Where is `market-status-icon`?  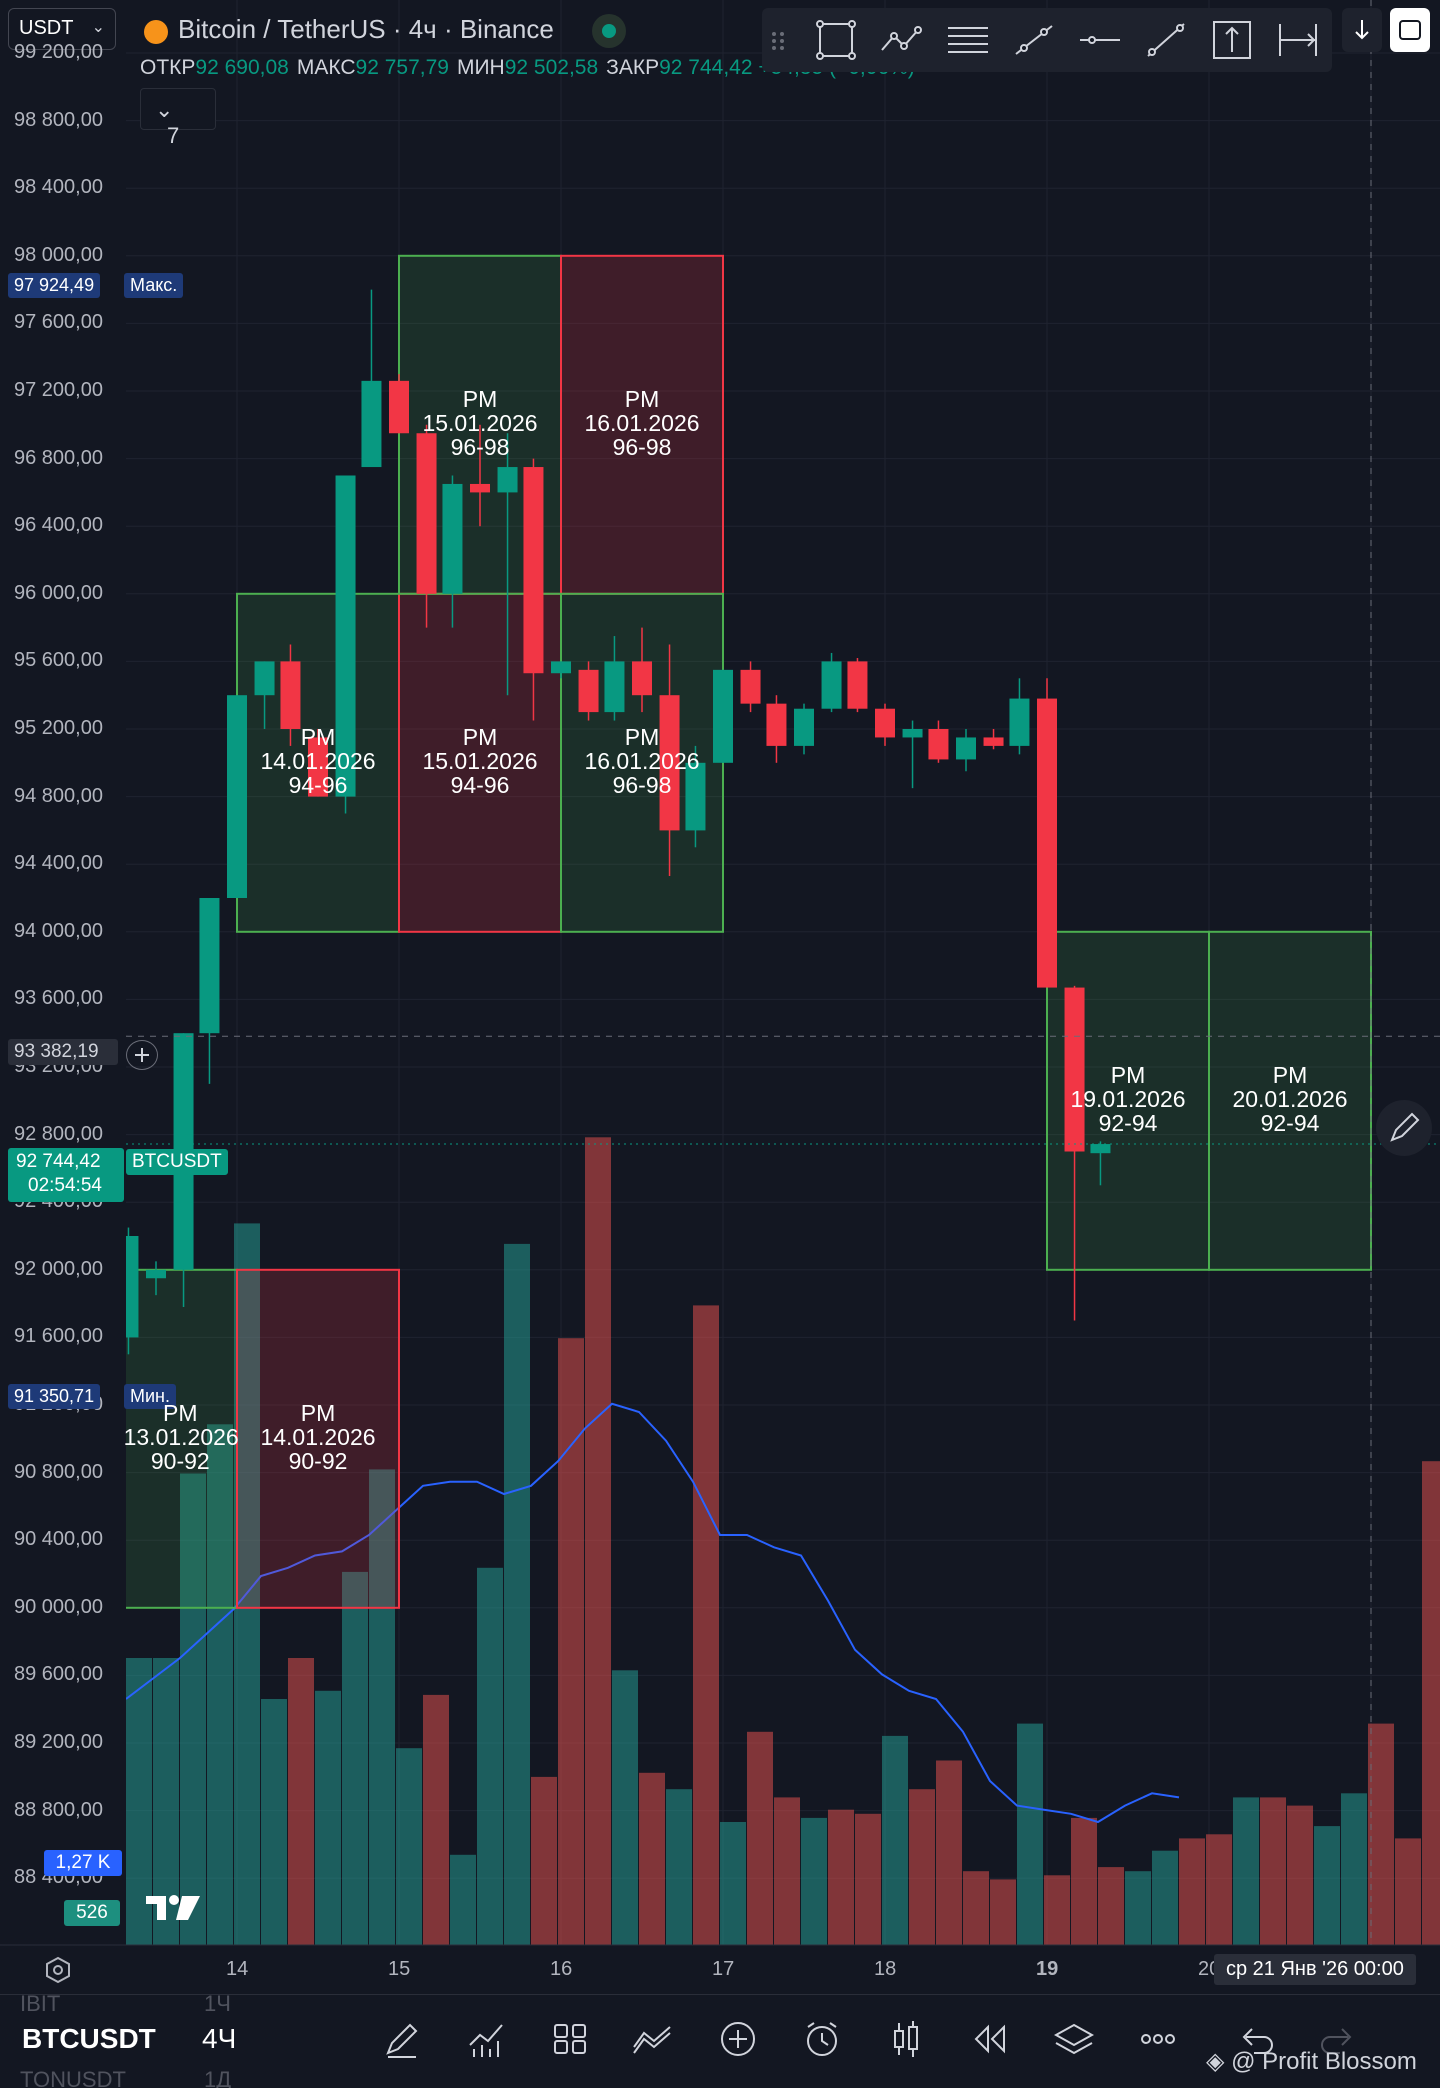
market-status-icon is located at coordinates (609, 31).